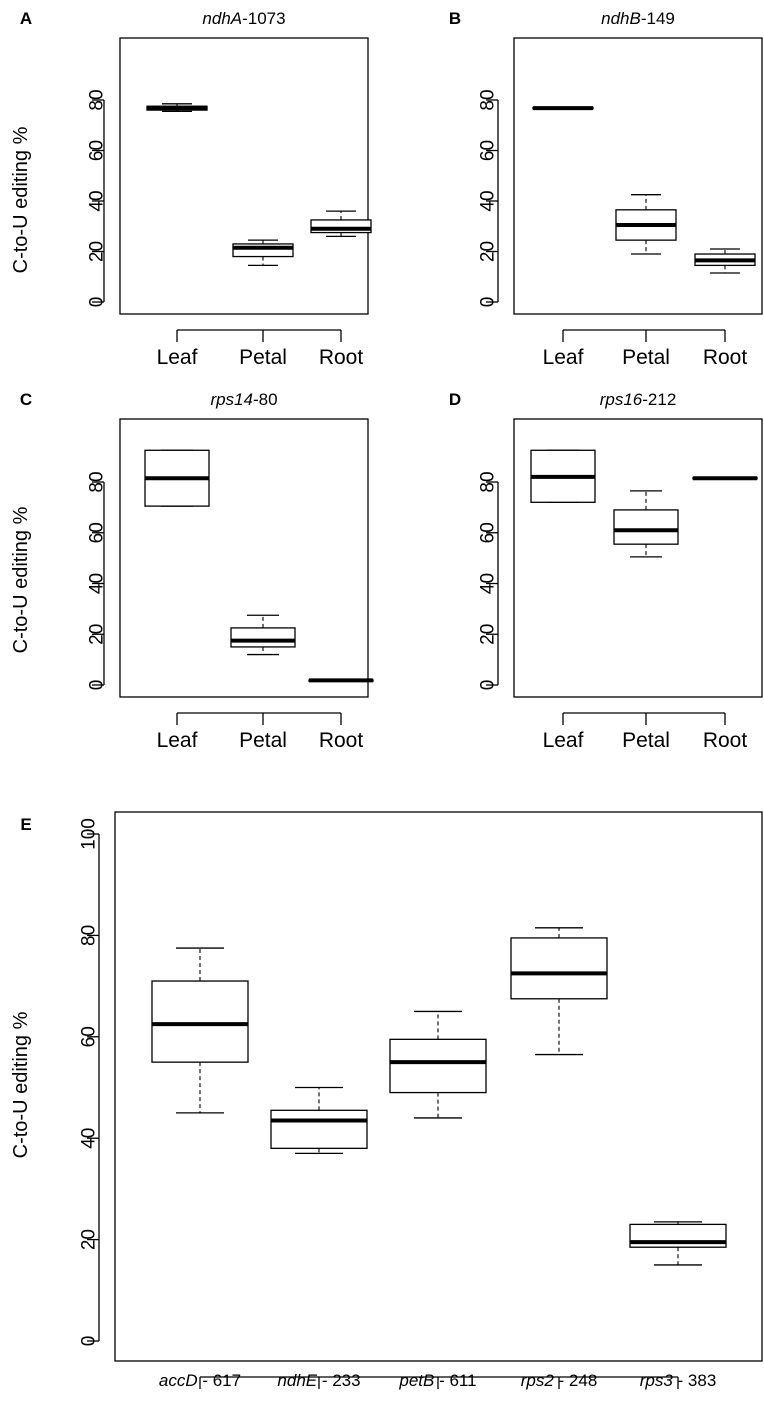  Describe the element at coordinates (488, 302) in the screenshot. I see `y-tick-label-b: 0` at that location.